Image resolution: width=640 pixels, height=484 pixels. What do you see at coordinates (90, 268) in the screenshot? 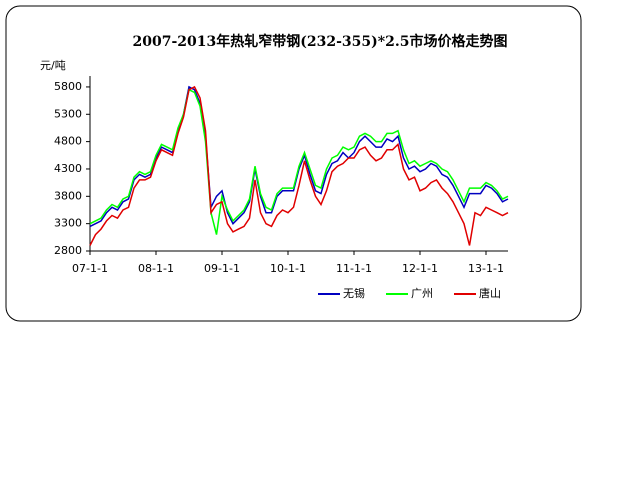
I see `x-tick-label: 07-1-1` at bounding box center [90, 268].